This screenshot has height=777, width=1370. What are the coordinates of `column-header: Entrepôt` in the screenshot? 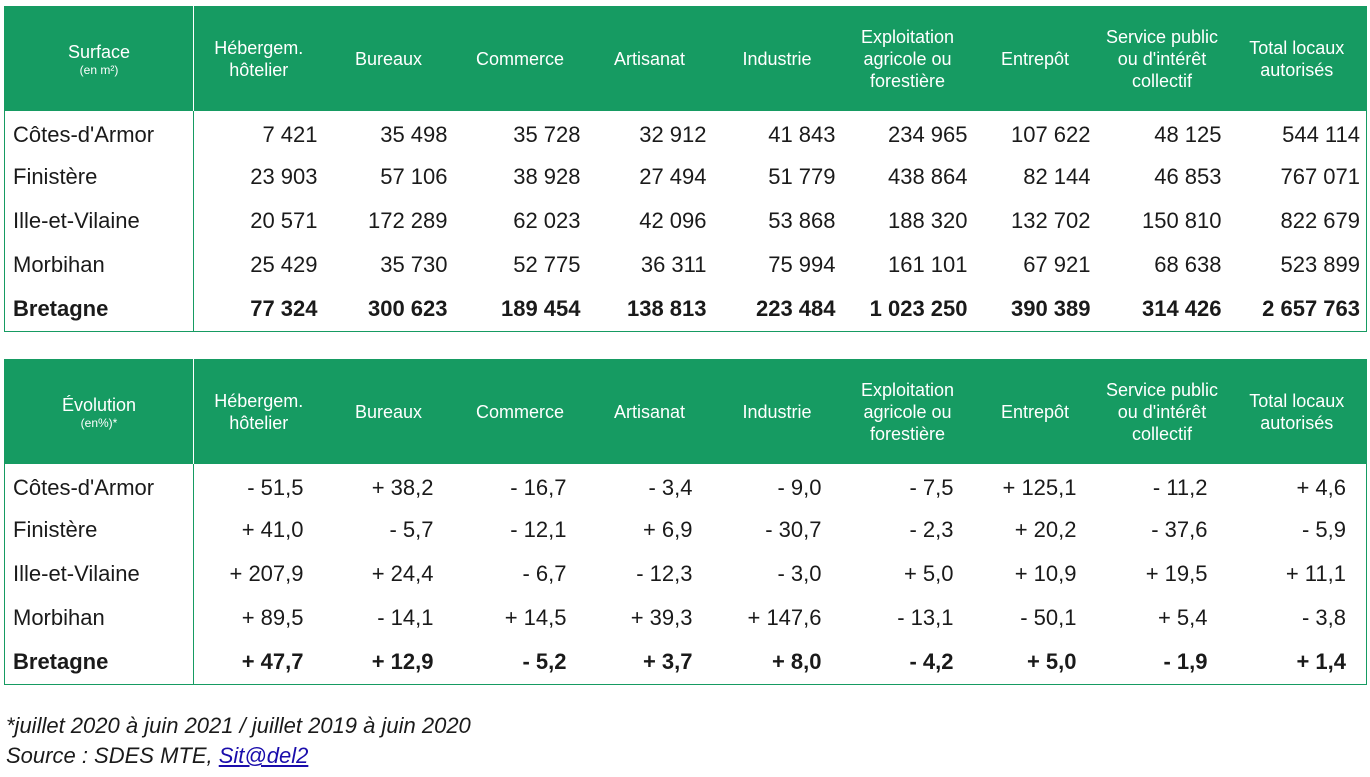 It's located at (1035, 58).